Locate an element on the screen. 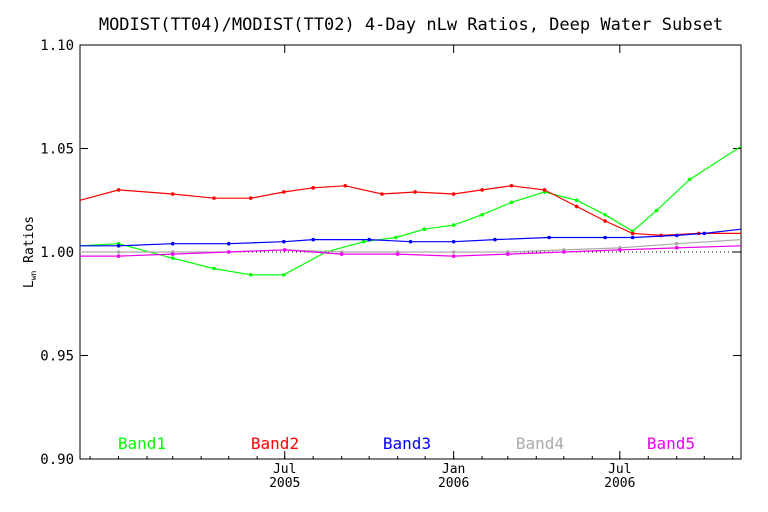 This screenshot has height=512, width=768. x-tick-label-year: 2005 is located at coordinates (284, 483).